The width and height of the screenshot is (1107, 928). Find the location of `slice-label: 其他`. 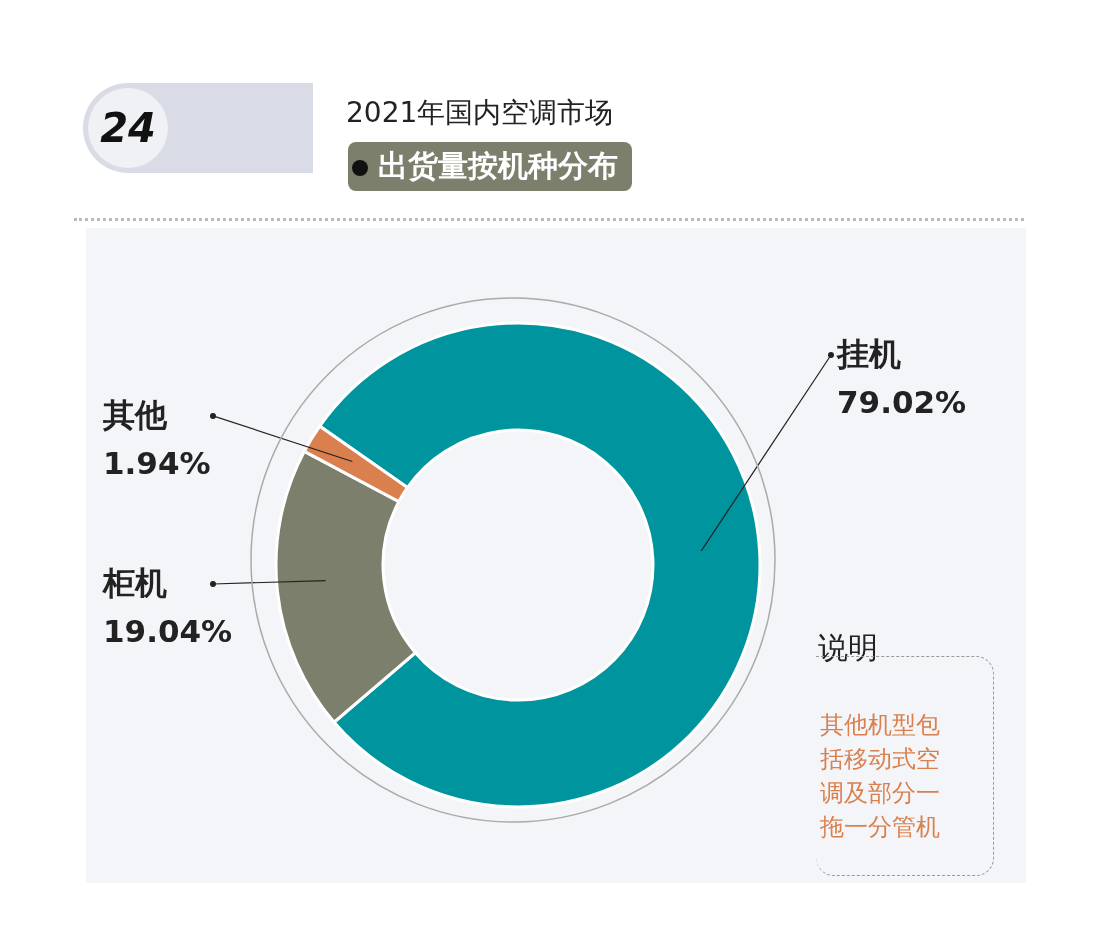

slice-label: 其他 is located at coordinates (135, 414).